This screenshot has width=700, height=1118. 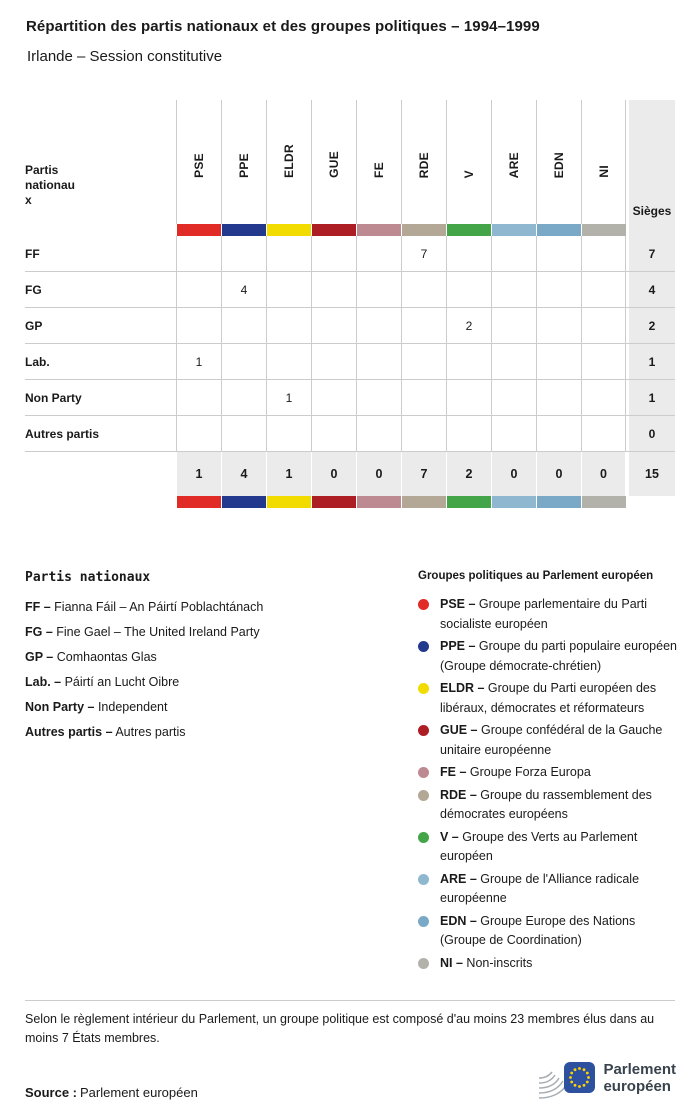 What do you see at coordinates (468, 162) in the screenshot?
I see `group-header-V: V` at bounding box center [468, 162].